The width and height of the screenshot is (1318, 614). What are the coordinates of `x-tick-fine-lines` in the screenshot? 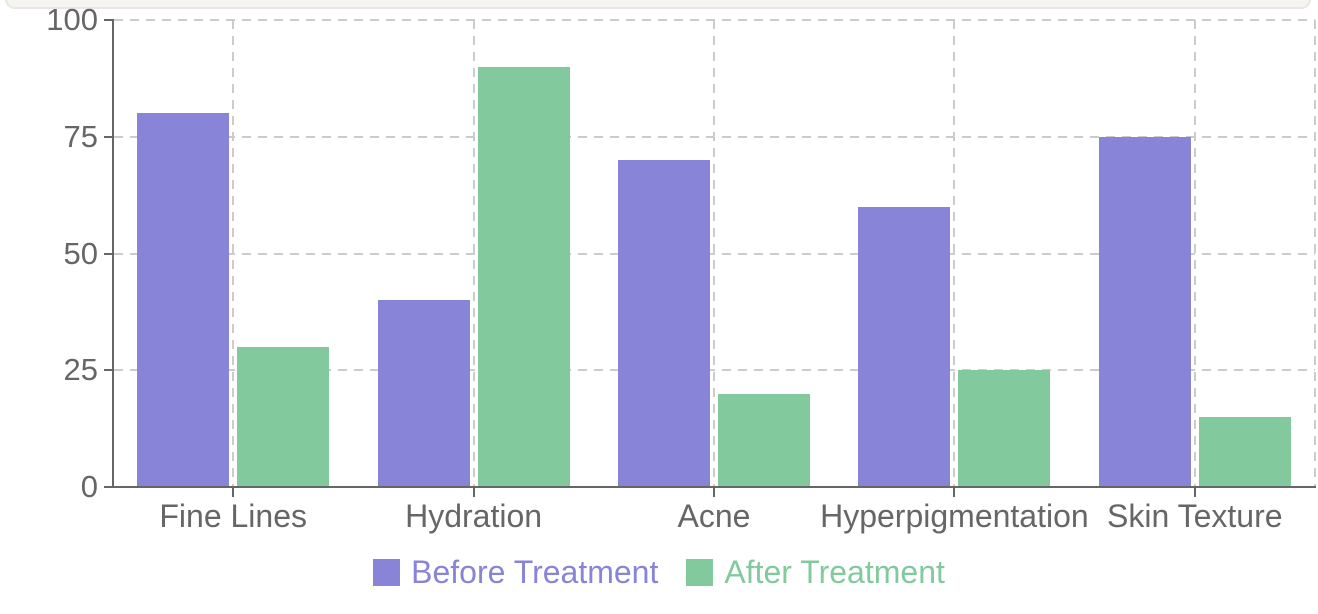 It's located at (233, 492).